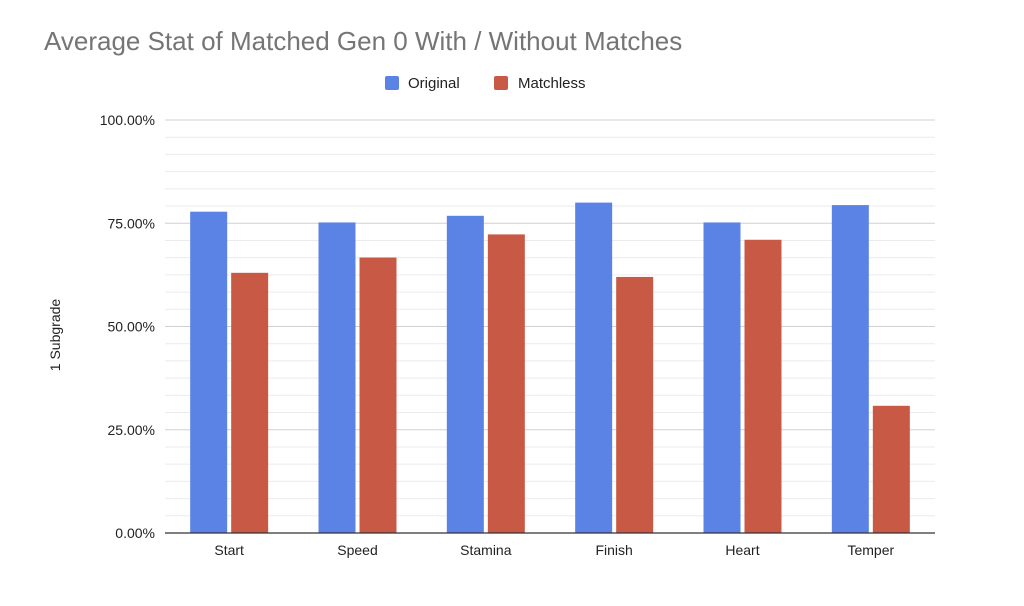  I want to click on y-tick-label: 50.00%, so click(131, 327).